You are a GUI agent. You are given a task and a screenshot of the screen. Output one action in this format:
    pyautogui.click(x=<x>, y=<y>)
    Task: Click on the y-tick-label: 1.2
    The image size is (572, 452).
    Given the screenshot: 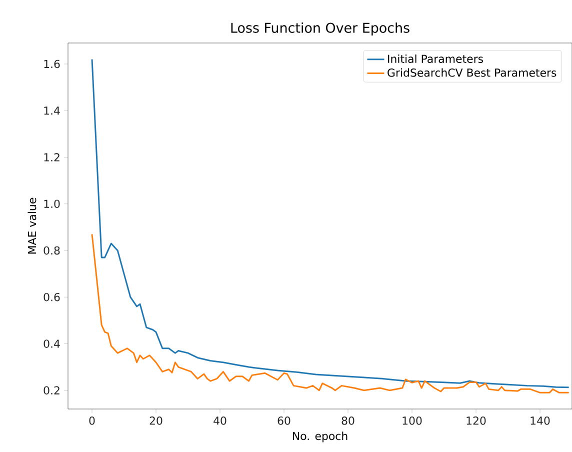 What is the action you would take?
    pyautogui.click(x=52, y=157)
    